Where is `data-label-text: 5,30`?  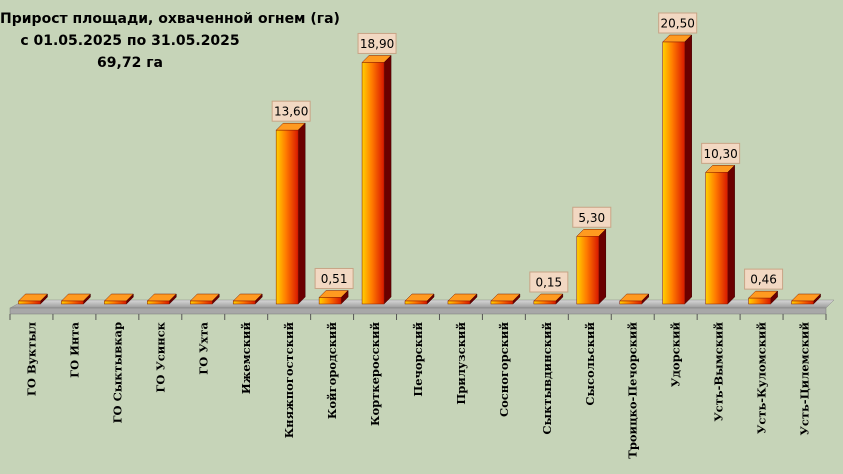 data-label-text: 5,30 is located at coordinates (591, 218).